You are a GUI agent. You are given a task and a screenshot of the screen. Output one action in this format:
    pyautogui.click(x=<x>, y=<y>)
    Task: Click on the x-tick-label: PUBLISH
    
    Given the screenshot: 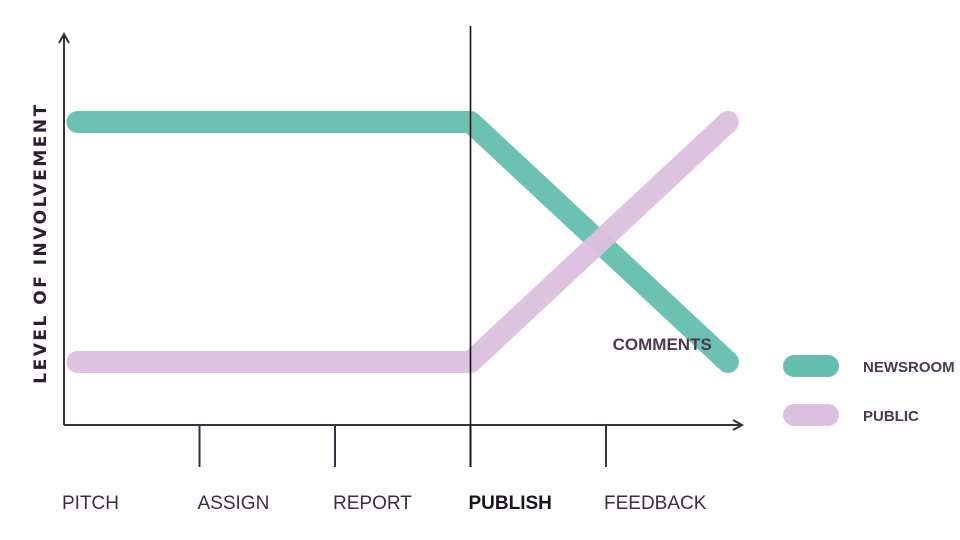 What is the action you would take?
    pyautogui.click(x=510, y=503)
    